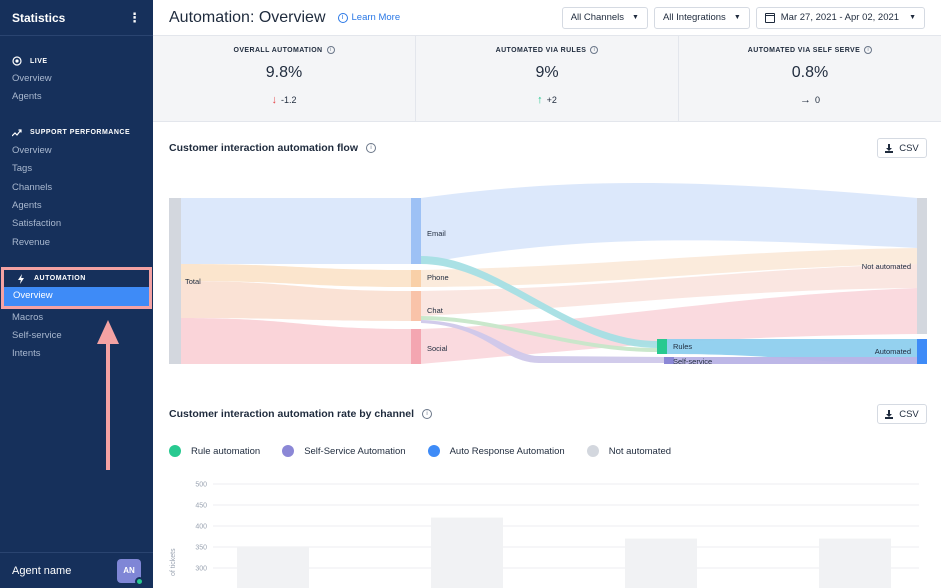 The width and height of the screenshot is (941, 588). I want to click on flow-section-title: Customer interaction automation flow i, so click(273, 148).